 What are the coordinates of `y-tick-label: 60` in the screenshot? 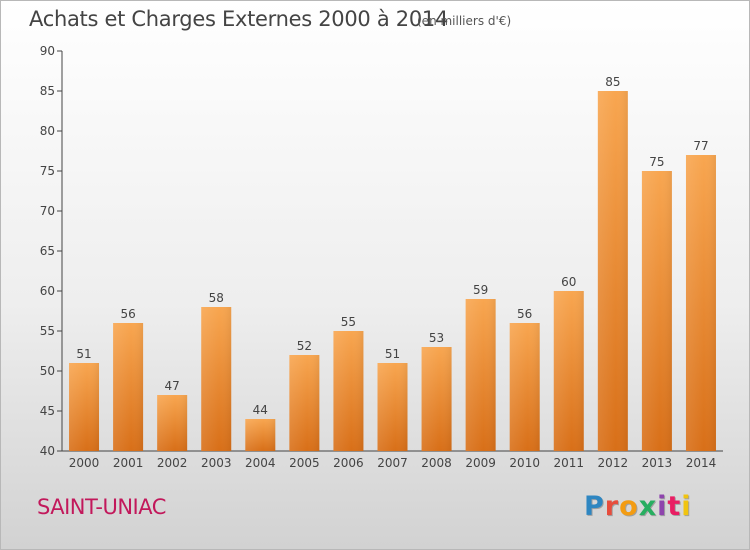 It's located at (47, 291).